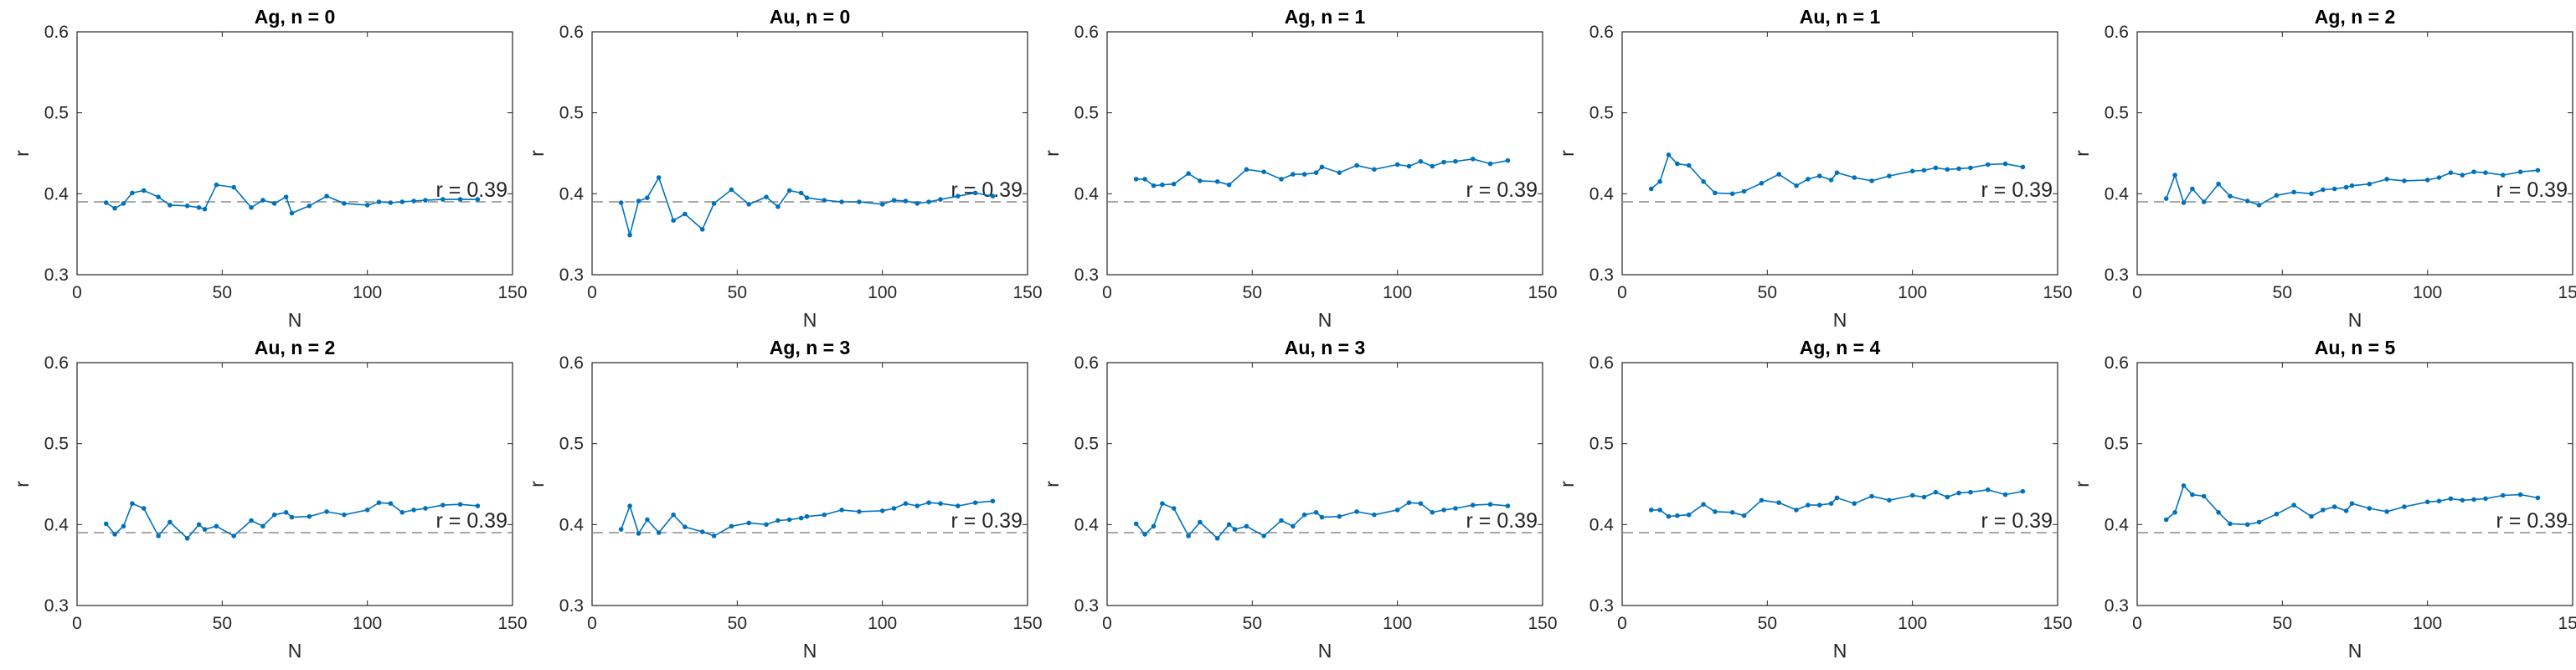 The width and height of the screenshot is (2576, 670). What do you see at coordinates (1325, 17) in the screenshot?
I see `subplot-title: Ag, n = 1` at bounding box center [1325, 17].